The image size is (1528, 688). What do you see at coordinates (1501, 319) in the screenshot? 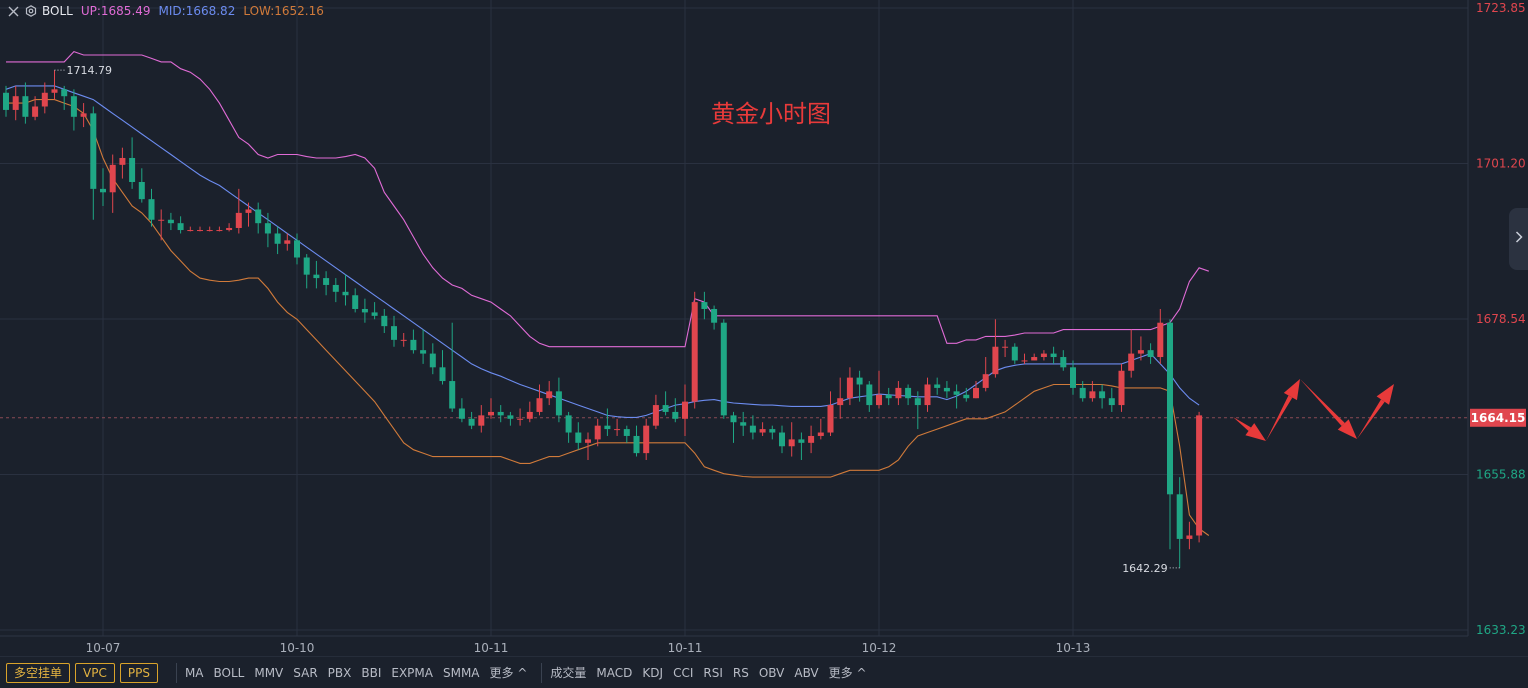
I see `price-tick-label: 1678.54` at bounding box center [1501, 319].